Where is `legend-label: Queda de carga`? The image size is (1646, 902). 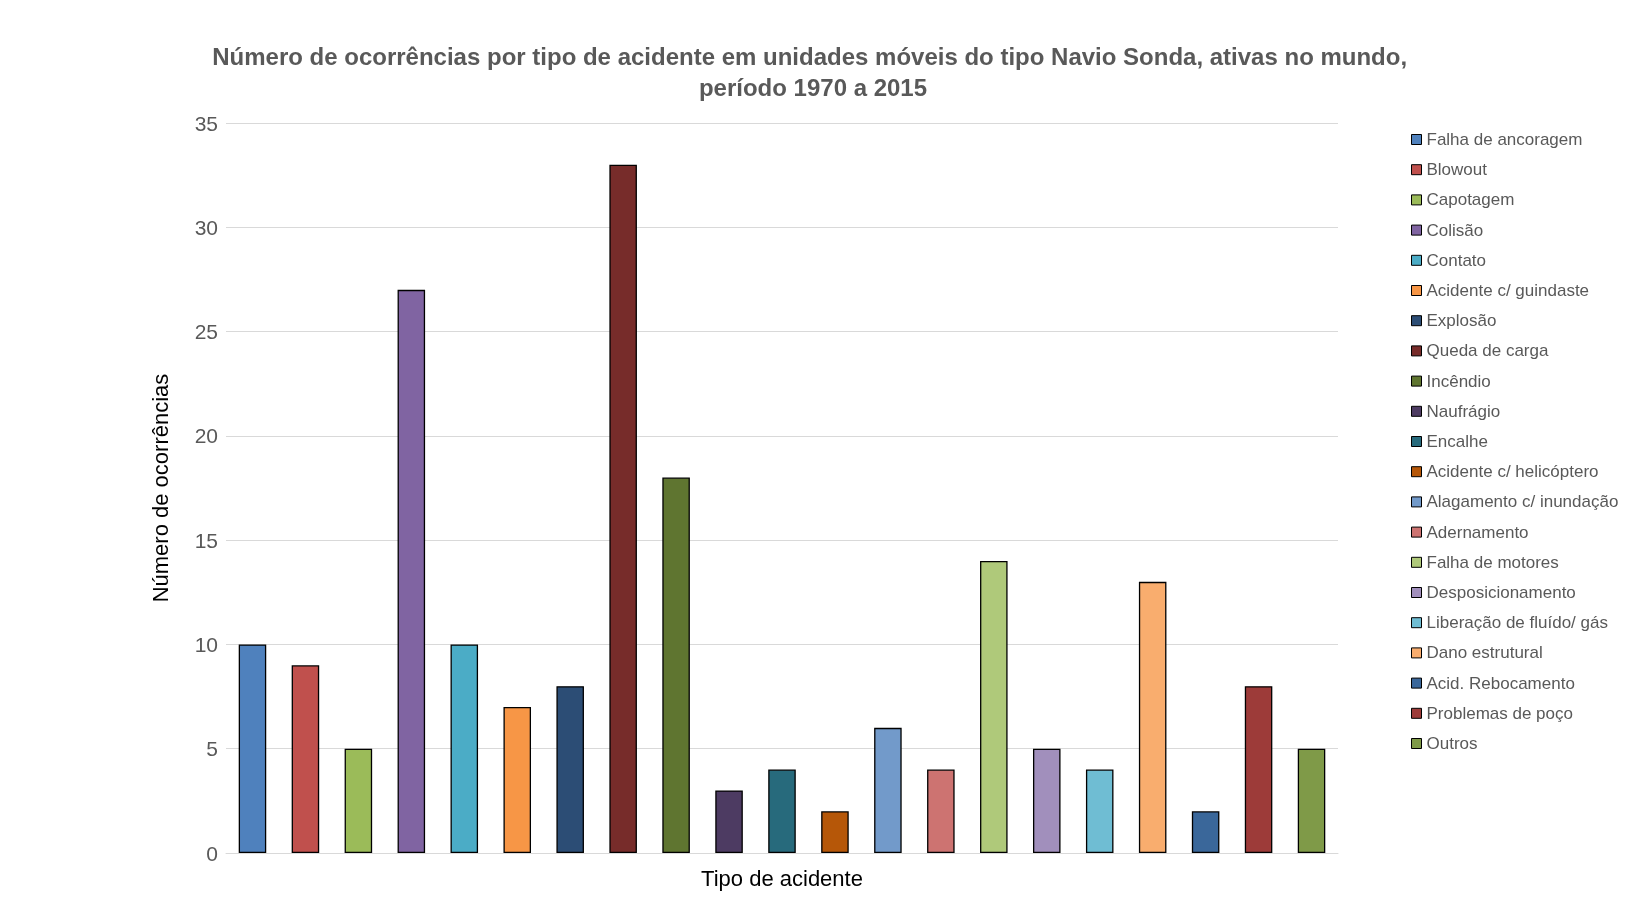
legend-label: Queda de carga is located at coordinates (1487, 351).